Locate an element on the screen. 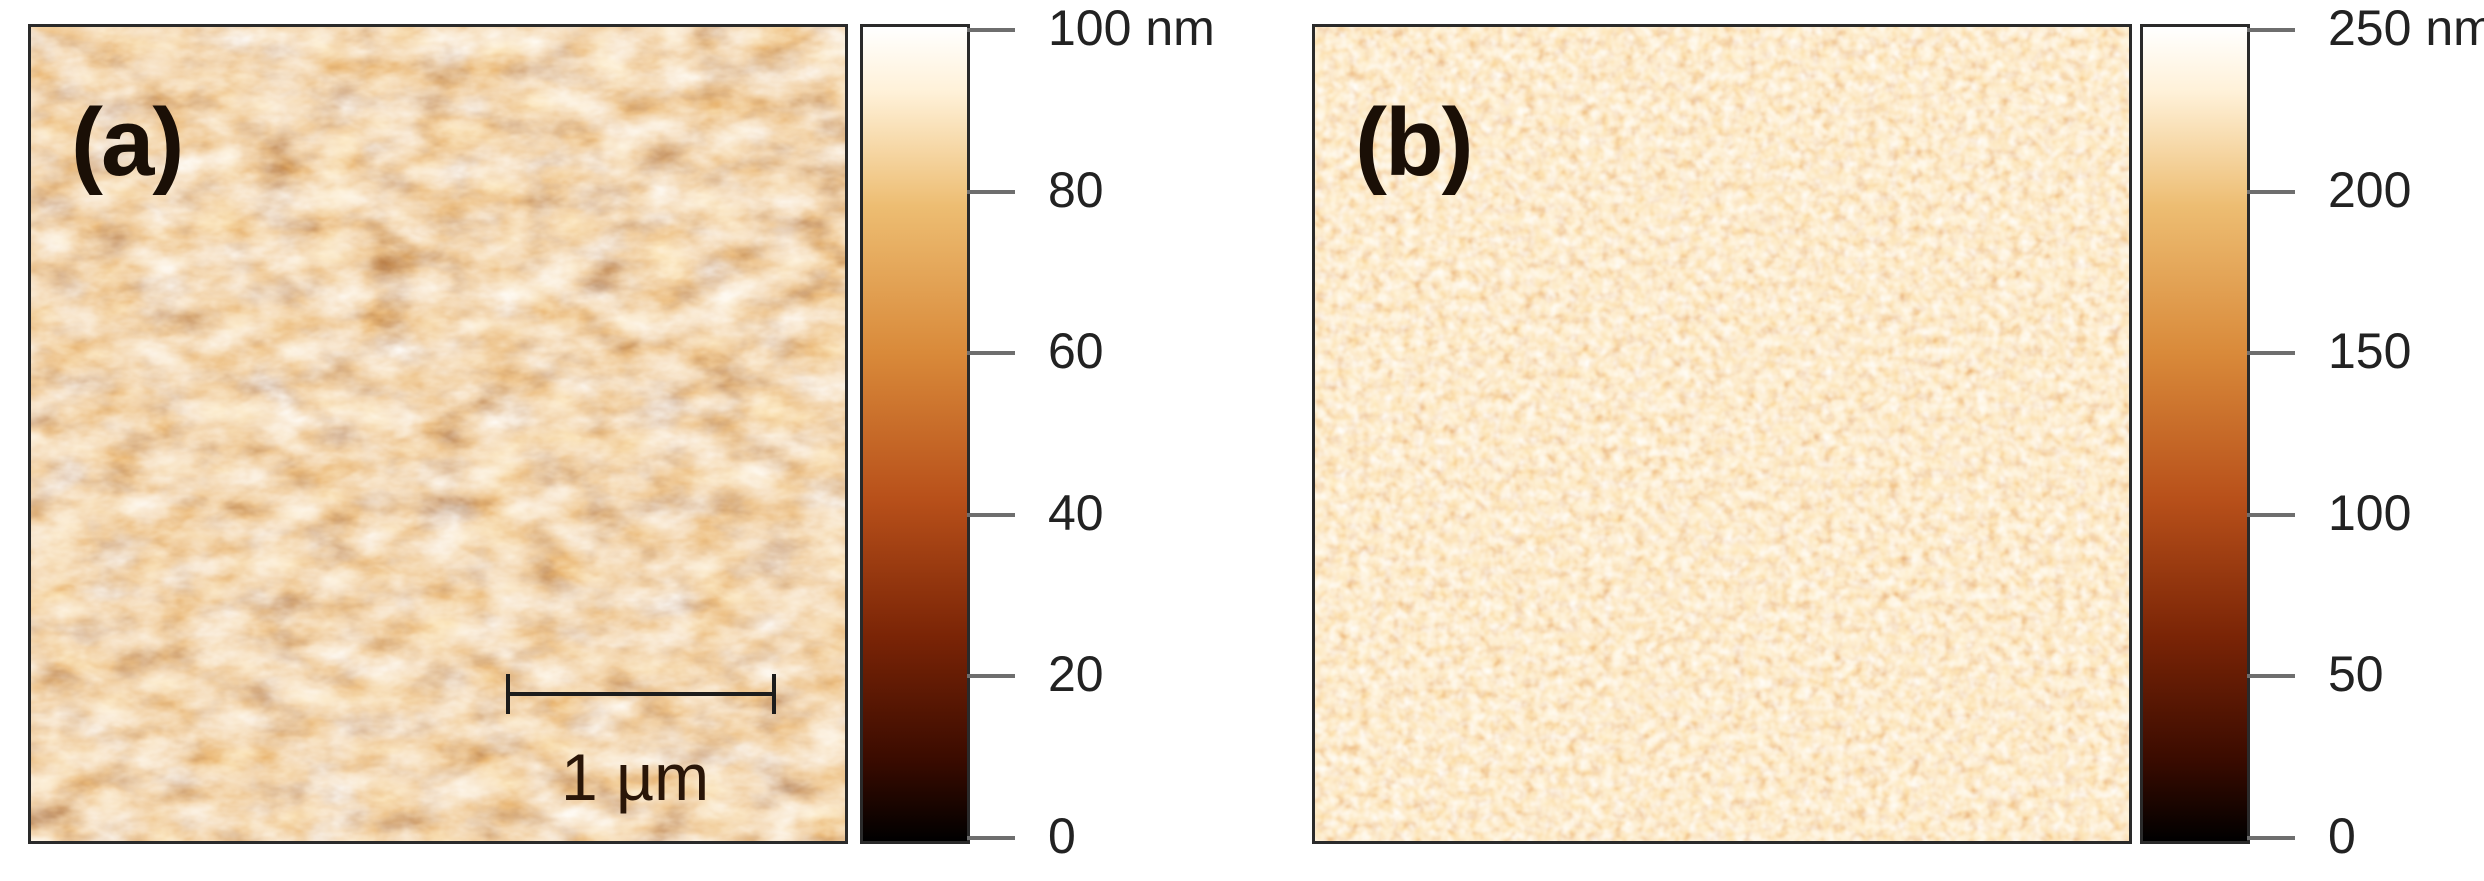 The height and width of the screenshot is (881, 2484). panel-label-a: (a) is located at coordinates (127, 142).